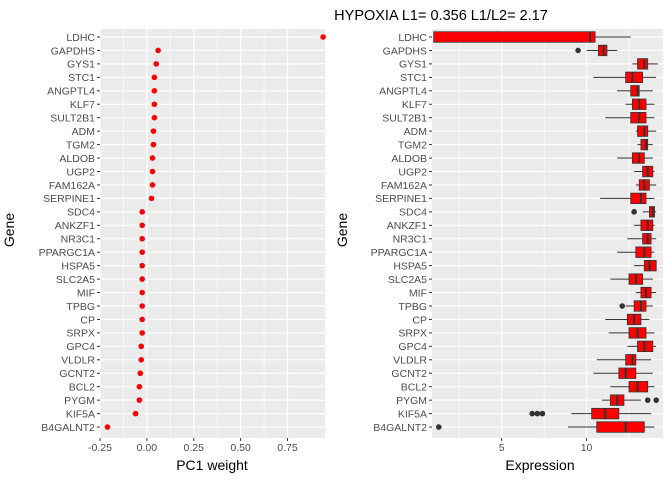 This screenshot has width=672, height=480. Describe the element at coordinates (412, 145) in the screenshot. I see `right-y-tick-label: TGM2` at that location.